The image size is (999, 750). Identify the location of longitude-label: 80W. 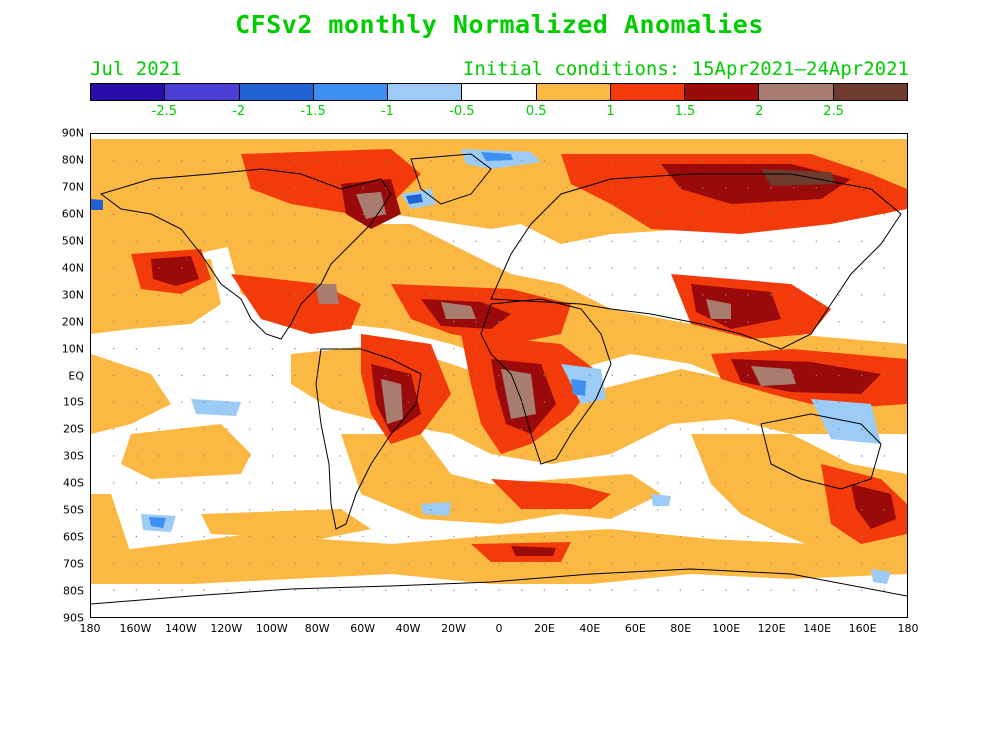
(317, 628).